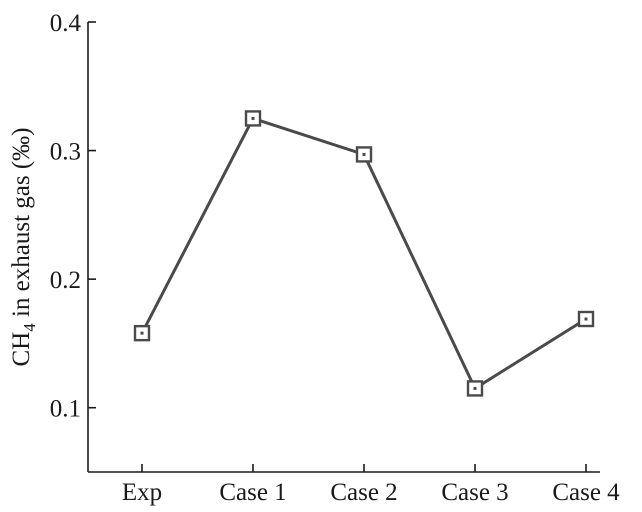  Describe the element at coordinates (23, 246) in the screenshot. I see `y-axis-title: CH4 in exhaust gas (‰)` at that location.